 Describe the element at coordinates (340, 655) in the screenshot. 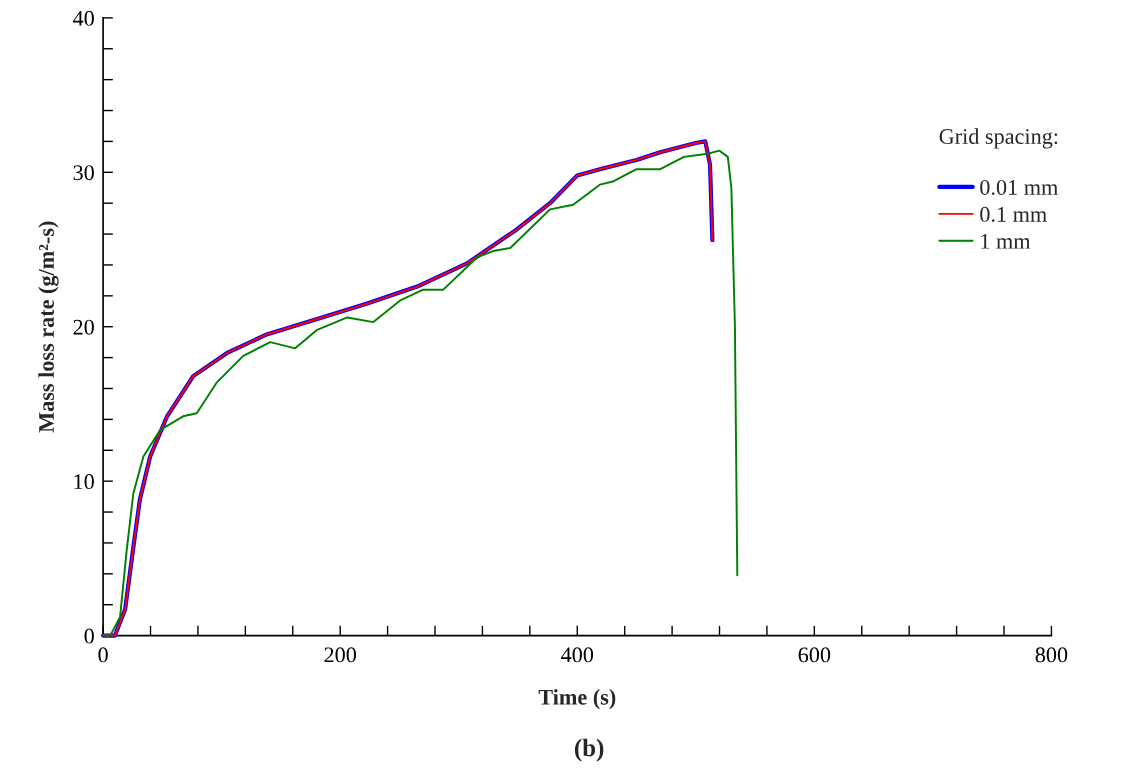

I see `x-tick-label: 200` at that location.